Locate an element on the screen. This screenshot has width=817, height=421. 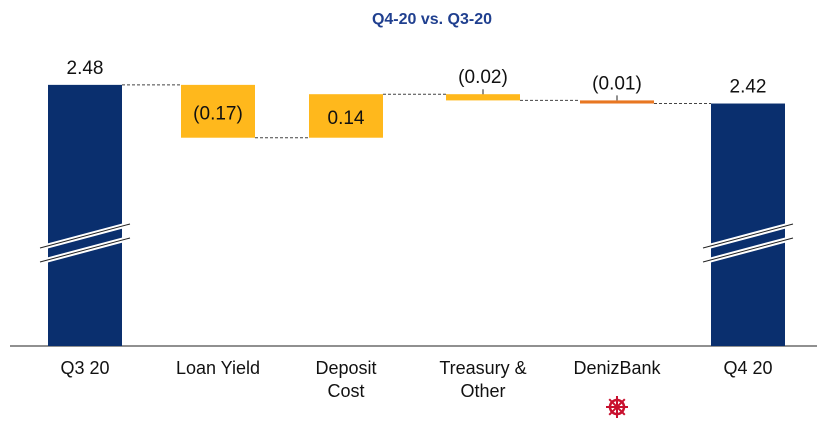
value-label: 0.14 is located at coordinates (346, 118).